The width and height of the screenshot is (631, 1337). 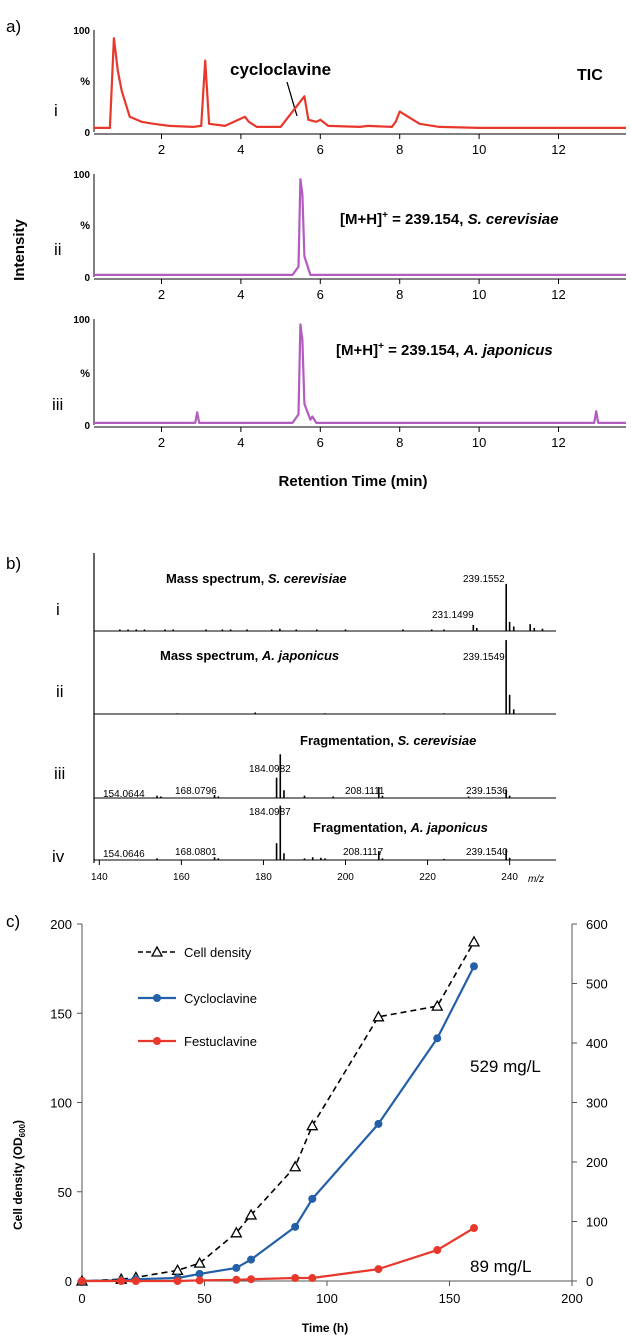 I want to click on legend-item-cycloclavine: Cycloclavine, so click(x=197, y=998).